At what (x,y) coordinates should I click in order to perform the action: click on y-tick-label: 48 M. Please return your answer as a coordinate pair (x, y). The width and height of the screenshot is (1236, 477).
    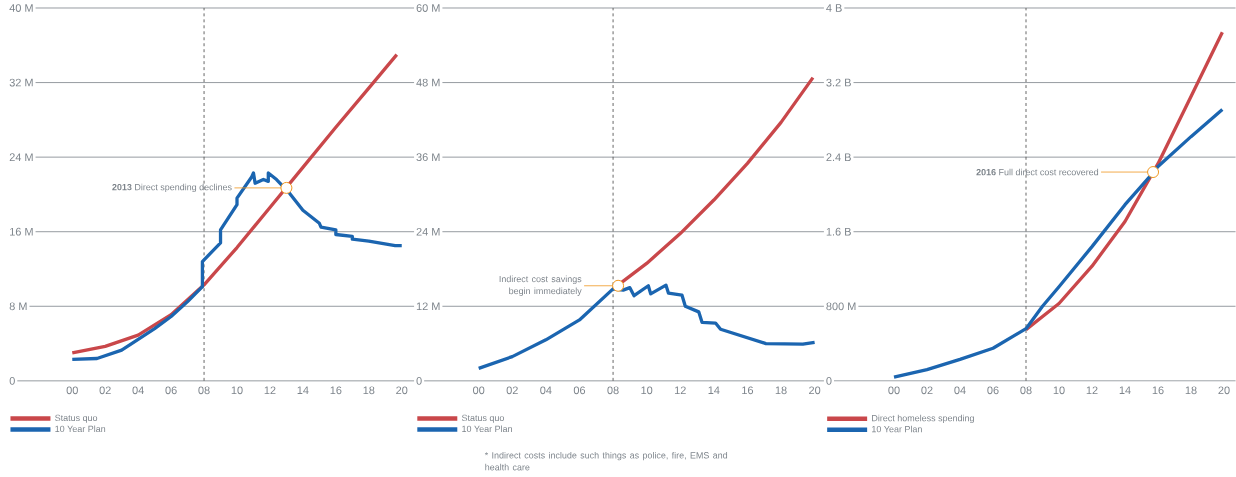
    Looking at the image, I should click on (428, 82).